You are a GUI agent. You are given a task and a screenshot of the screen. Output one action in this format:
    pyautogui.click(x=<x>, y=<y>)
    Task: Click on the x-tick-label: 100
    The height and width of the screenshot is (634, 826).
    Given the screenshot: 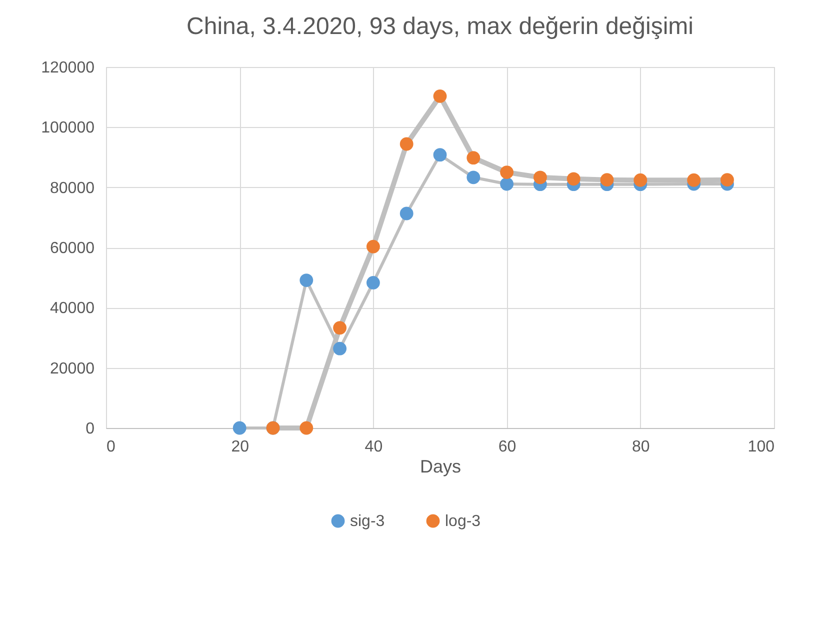 What is the action you would take?
    pyautogui.click(x=761, y=447)
    